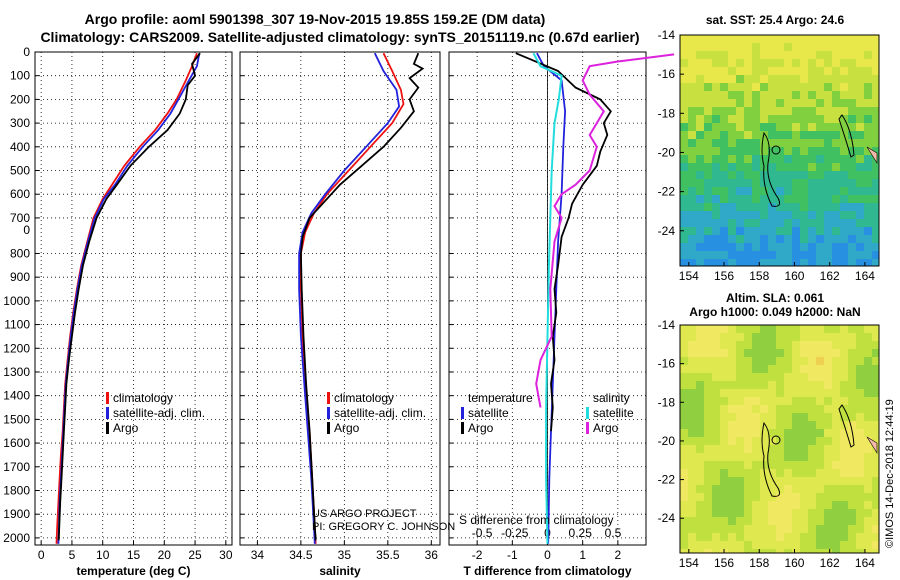 The image size is (900, 580). I want to click on map-x-tick-label: 154, so click(689, 276).